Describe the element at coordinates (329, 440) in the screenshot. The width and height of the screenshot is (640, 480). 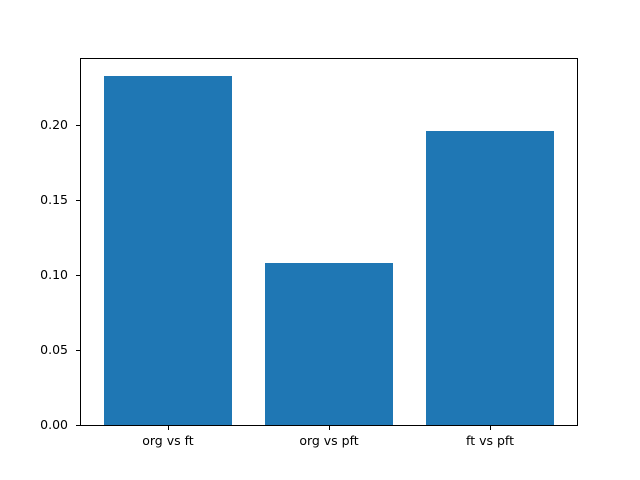
I see `x-tick-label: org vs pft` at that location.